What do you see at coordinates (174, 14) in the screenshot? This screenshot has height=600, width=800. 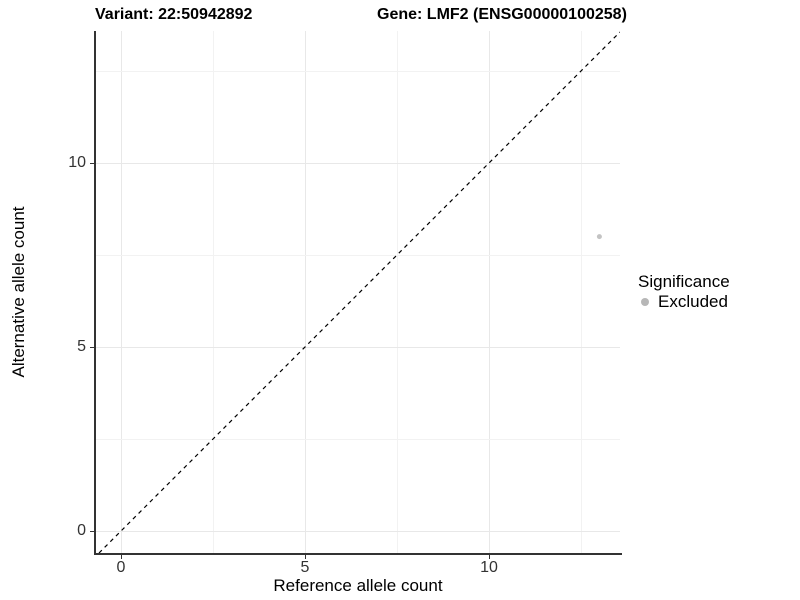 I see `variant-title: Variant: 22:50942892` at bounding box center [174, 14].